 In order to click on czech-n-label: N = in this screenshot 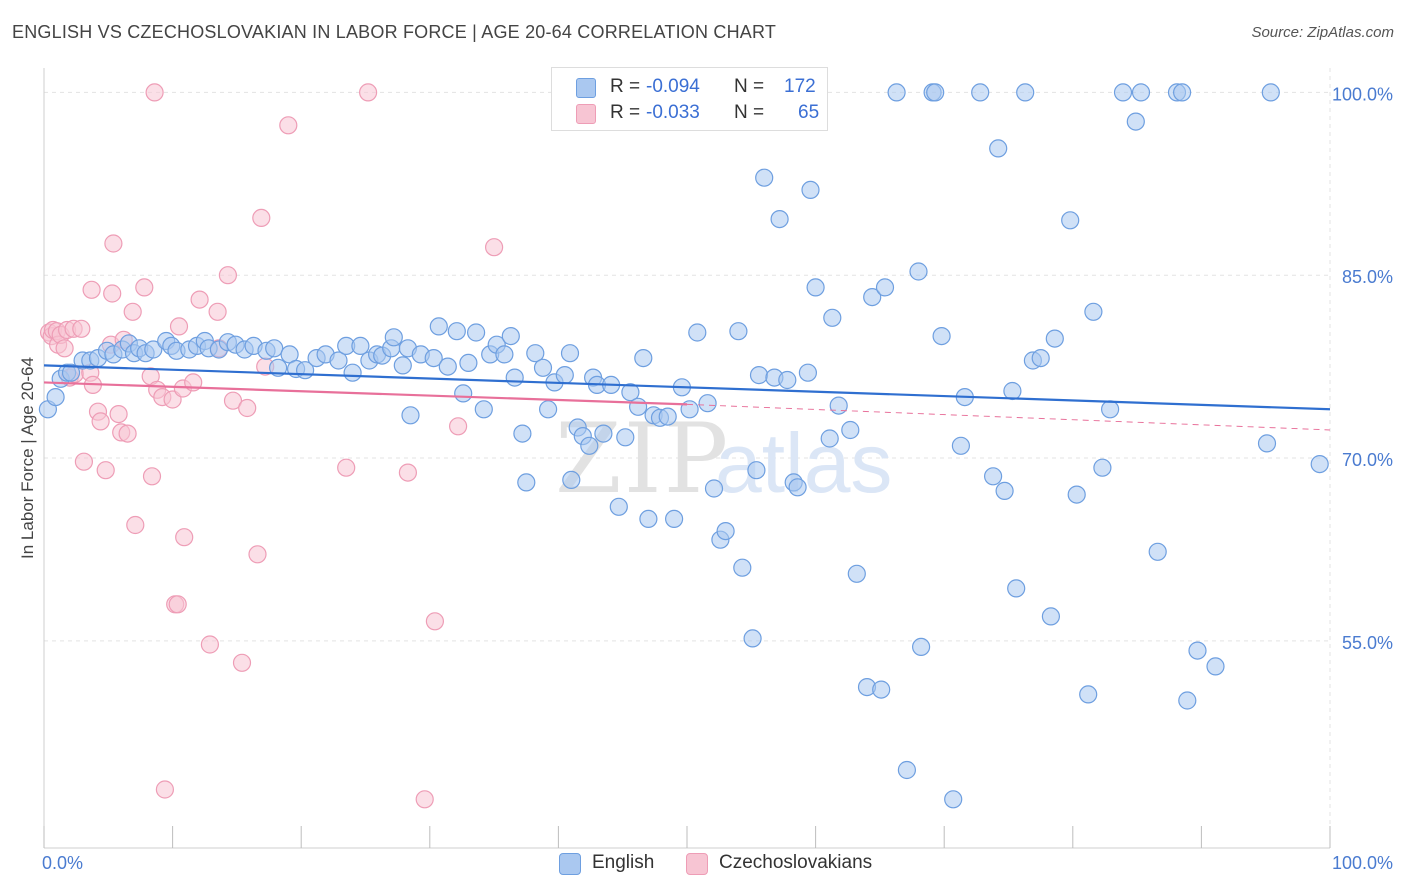, I will do `click(749, 112)`.